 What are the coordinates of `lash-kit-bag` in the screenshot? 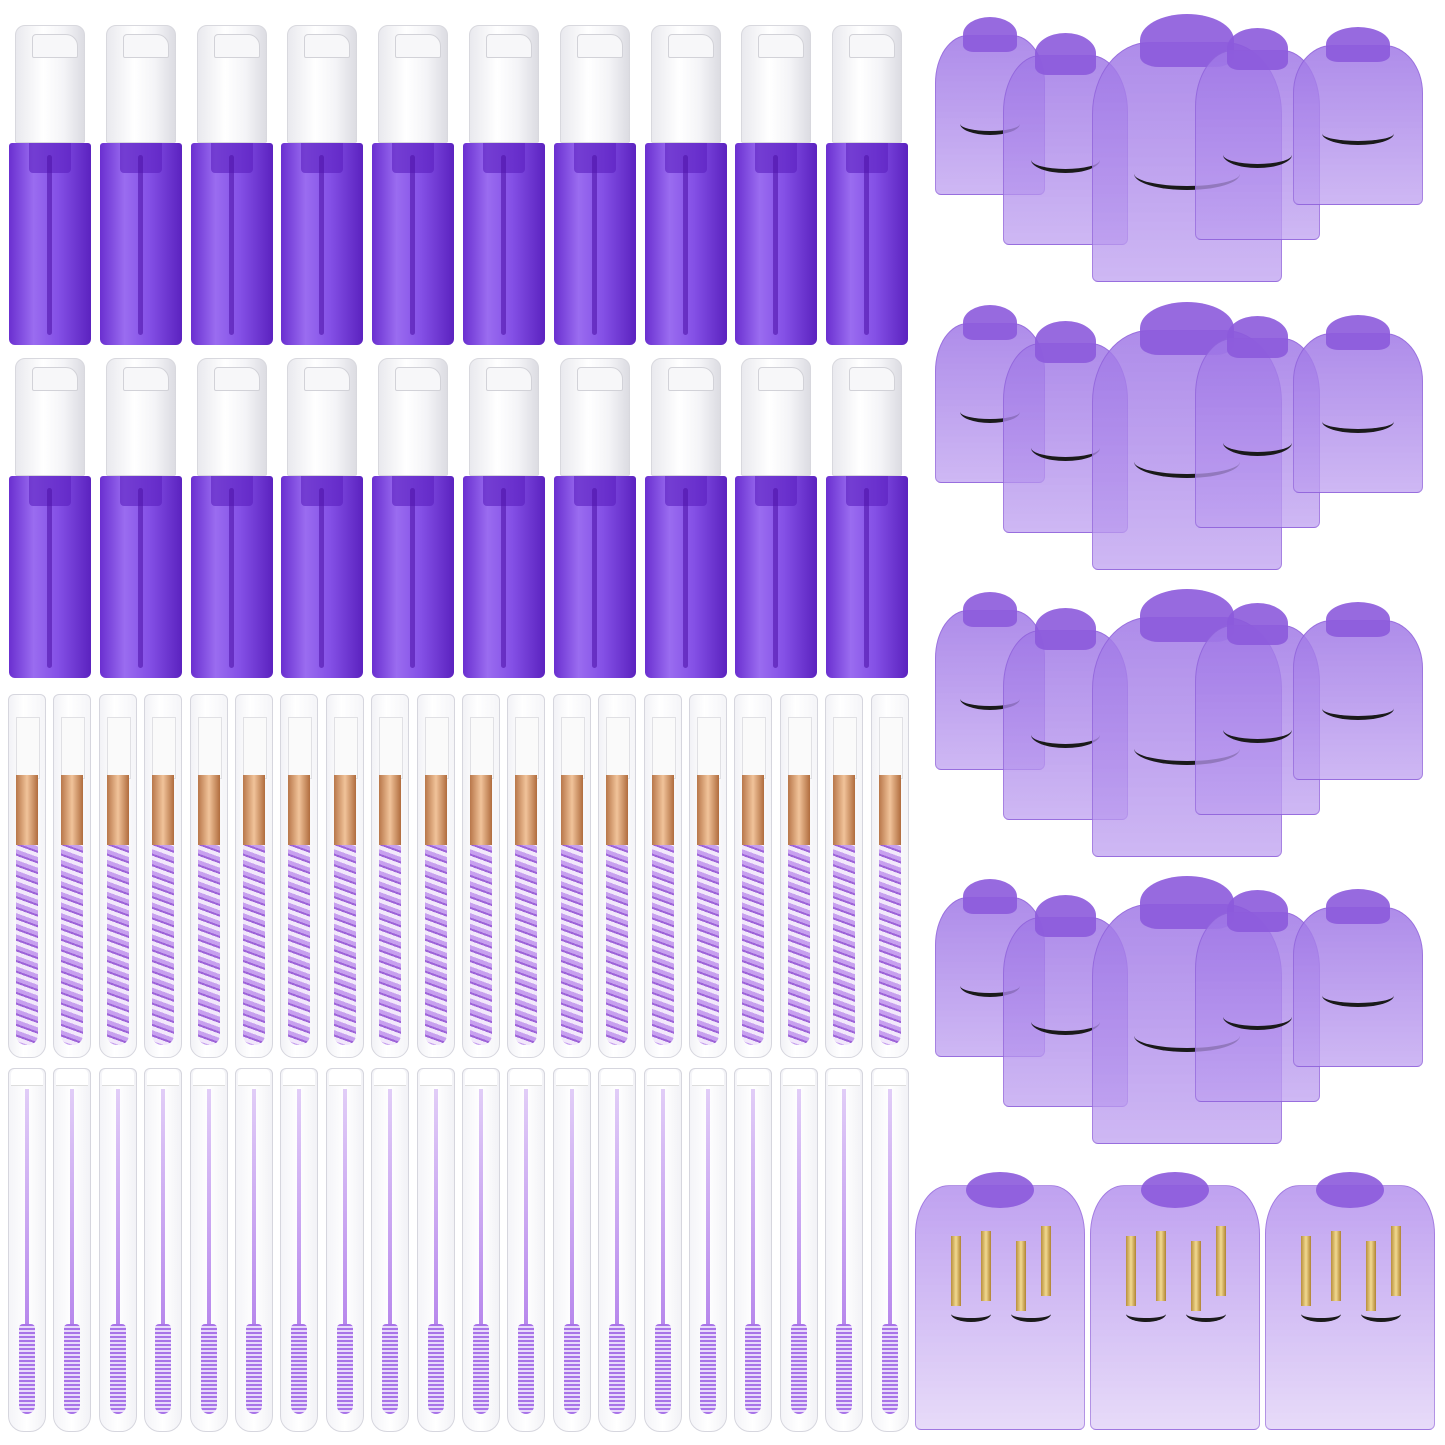 It's located at (1350, 1301).